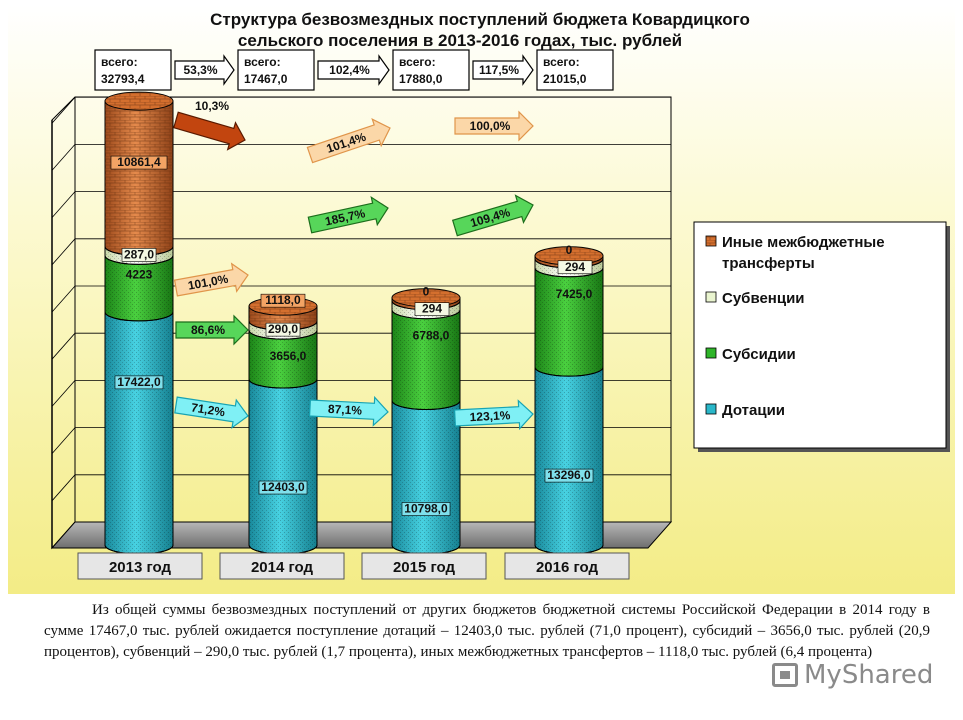 The image size is (963, 720). I want to click on data-label-sub: 7425,0, so click(574, 294).